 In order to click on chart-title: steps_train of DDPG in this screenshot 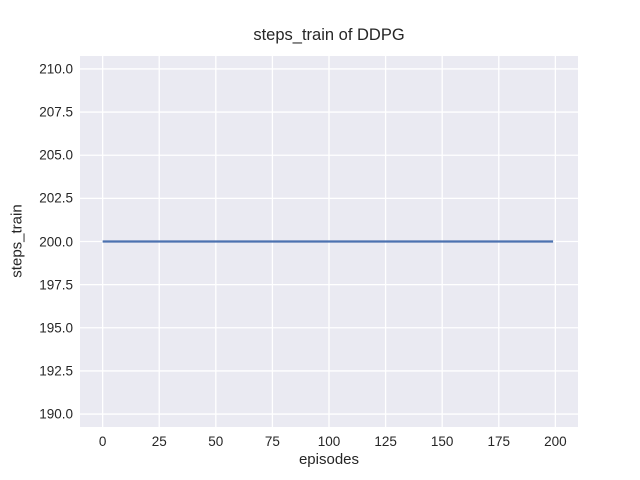, I will do `click(329, 35)`.